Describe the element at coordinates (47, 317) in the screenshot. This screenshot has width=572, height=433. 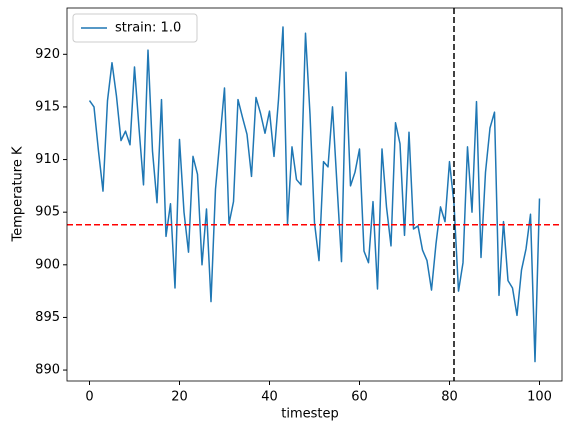
I see `y-tick-label: 895` at that location.